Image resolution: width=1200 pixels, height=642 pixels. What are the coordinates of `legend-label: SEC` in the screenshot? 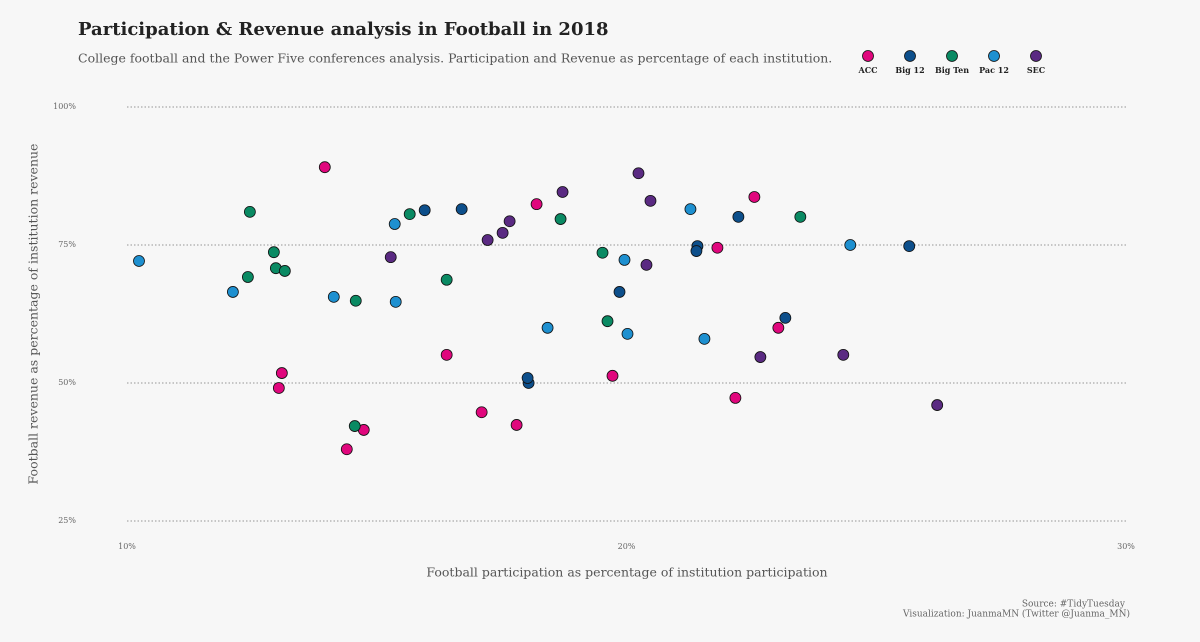 It's located at (1036, 70).